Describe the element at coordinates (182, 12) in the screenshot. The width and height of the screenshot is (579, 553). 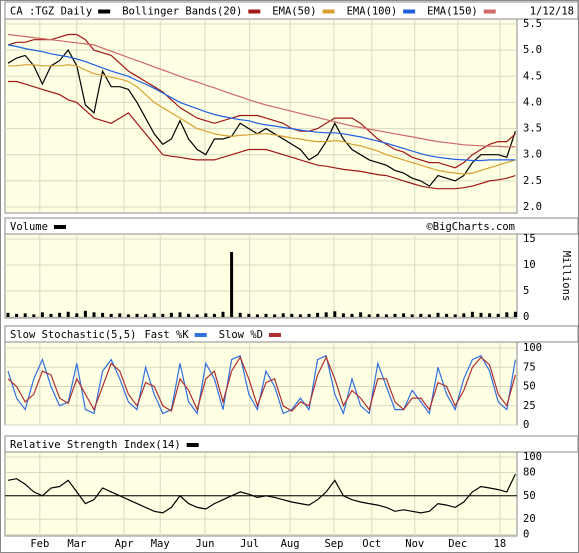
I see `legend-label: Bollinger Bands(20)` at that location.